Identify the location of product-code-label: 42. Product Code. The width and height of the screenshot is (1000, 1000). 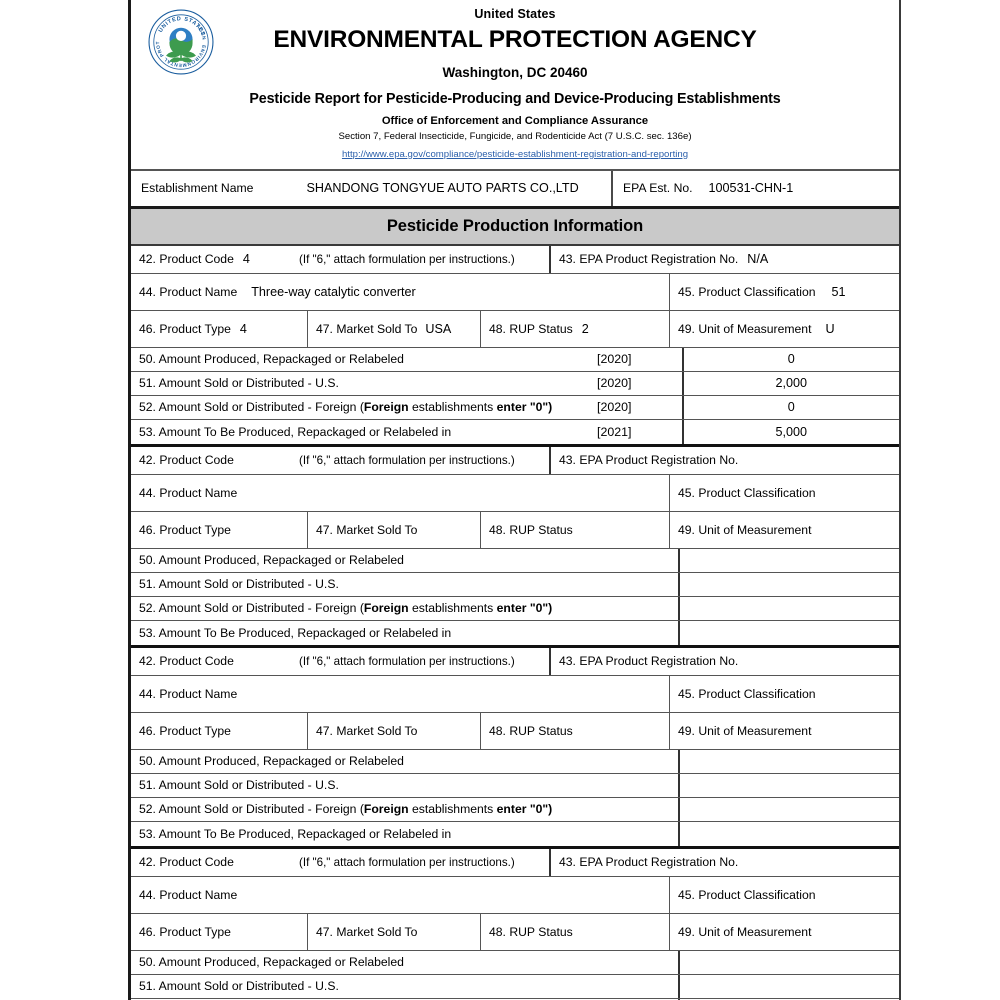
(186, 460).